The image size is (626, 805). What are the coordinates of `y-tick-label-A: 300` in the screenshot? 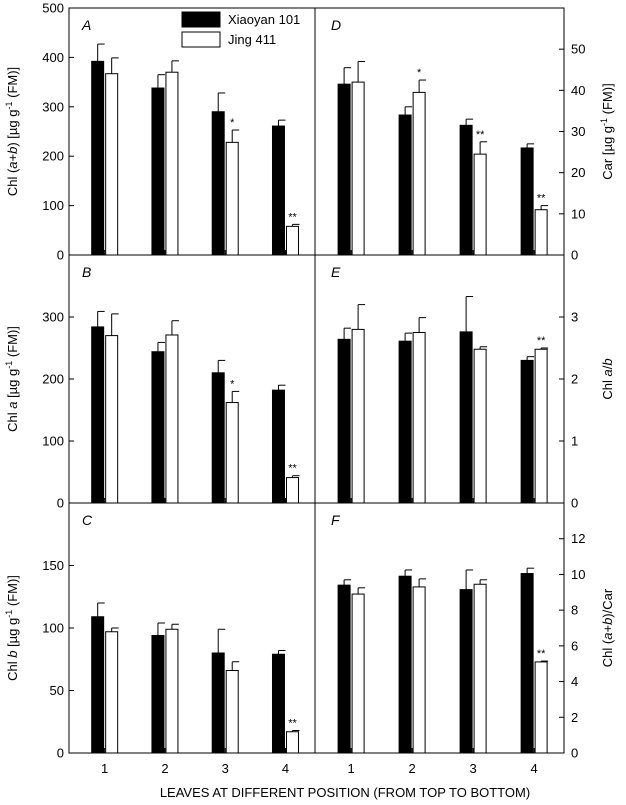 It's located at (53, 106).